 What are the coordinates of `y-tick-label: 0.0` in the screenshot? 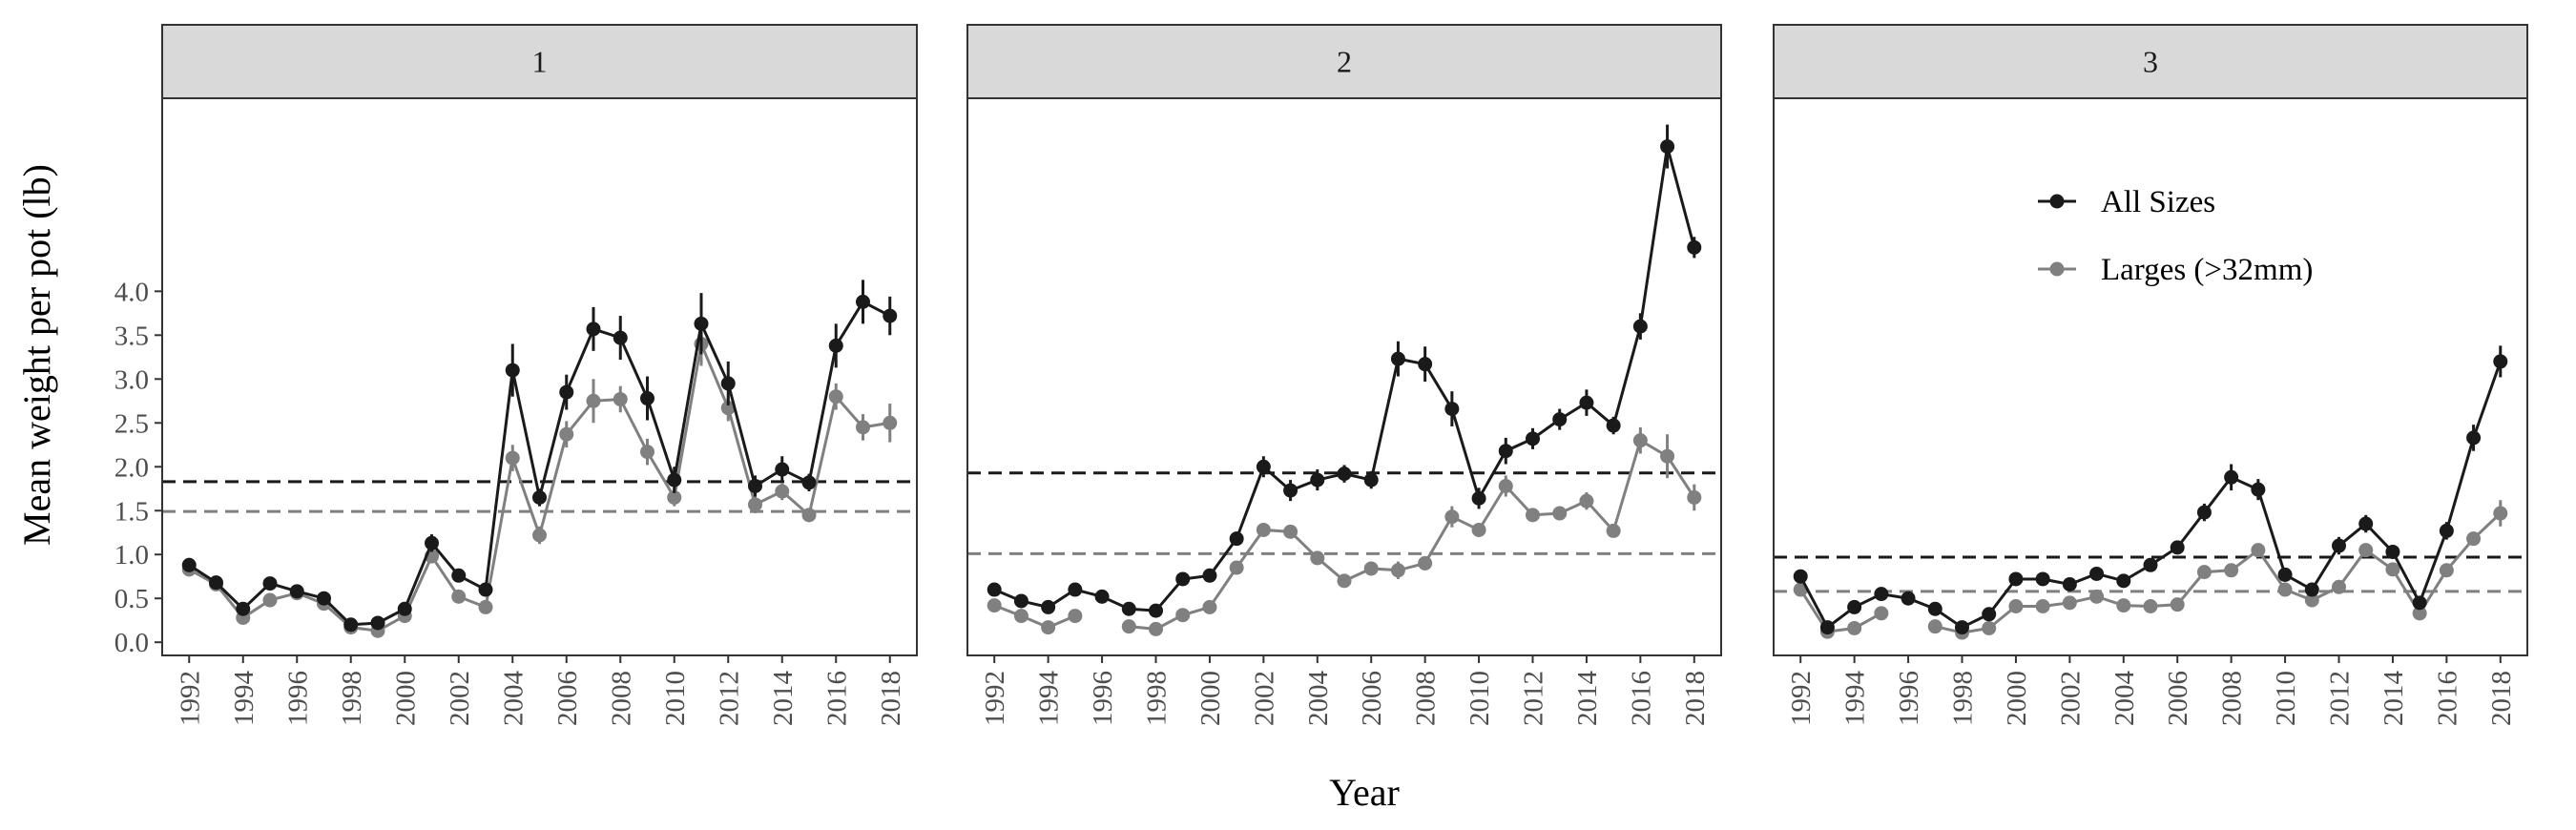 It's located at (131, 643).